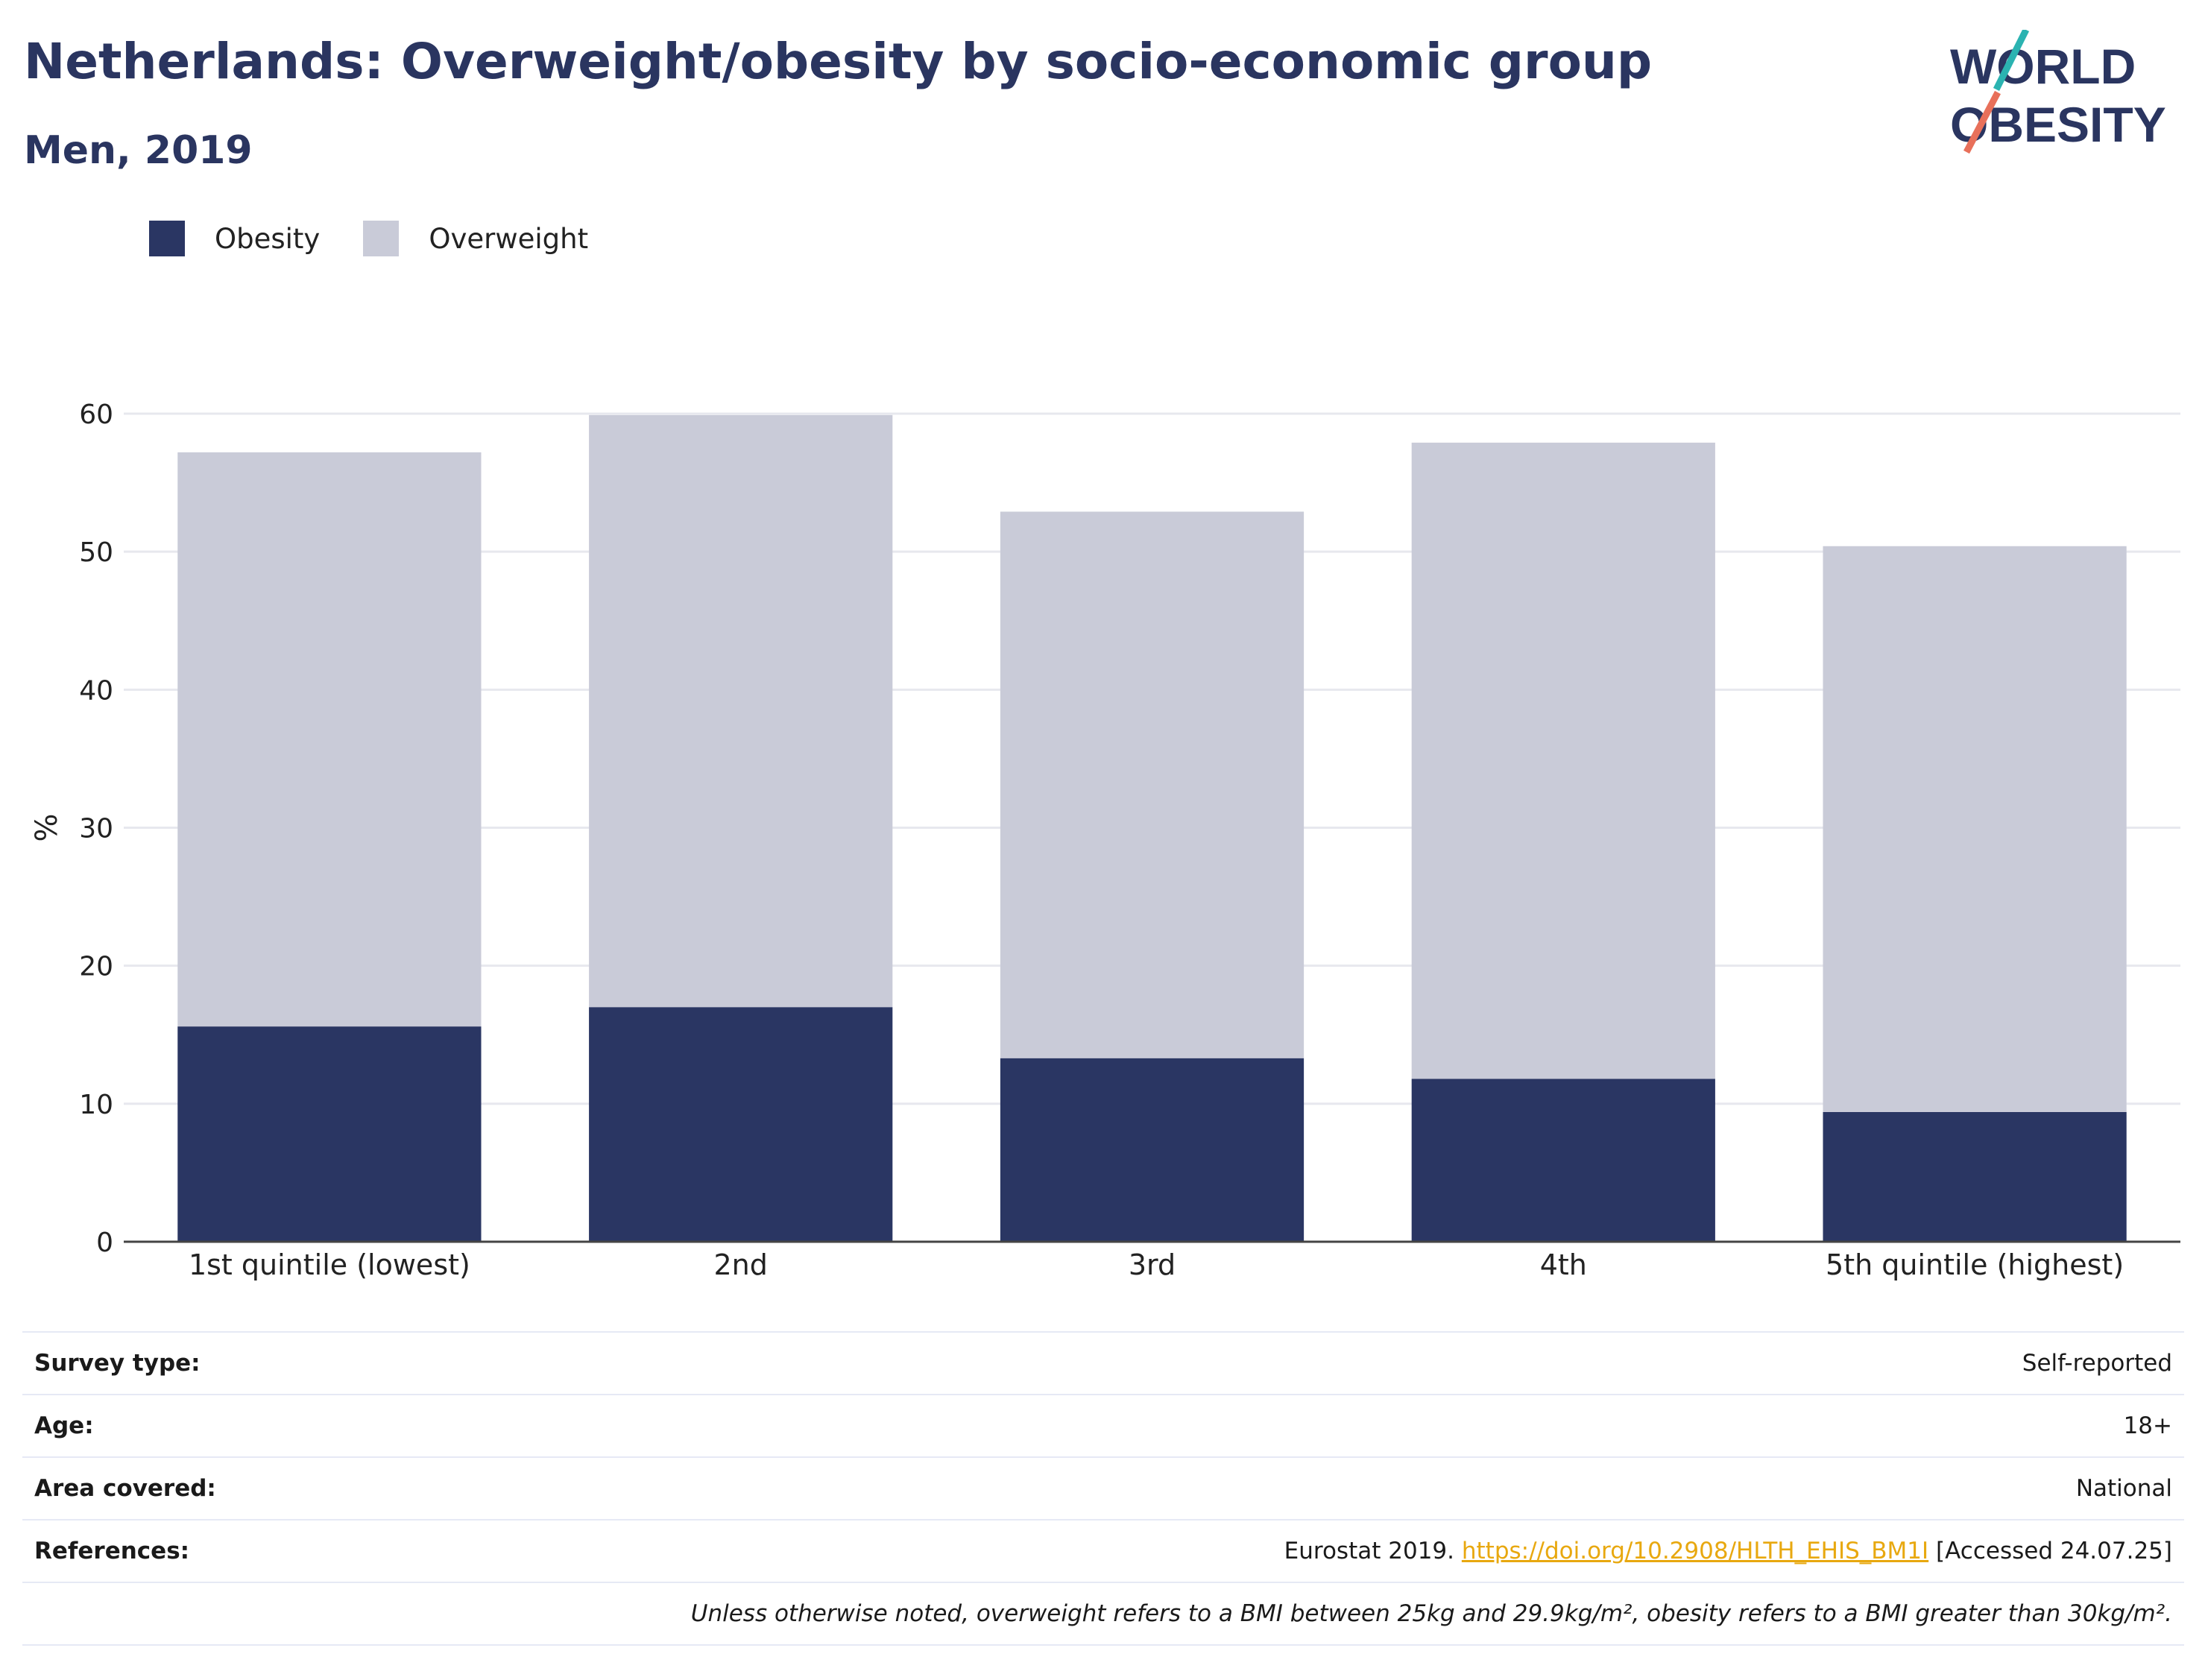  Describe the element at coordinates (1982, 122) in the screenshot. I see `logo-accent-bottom` at that location.